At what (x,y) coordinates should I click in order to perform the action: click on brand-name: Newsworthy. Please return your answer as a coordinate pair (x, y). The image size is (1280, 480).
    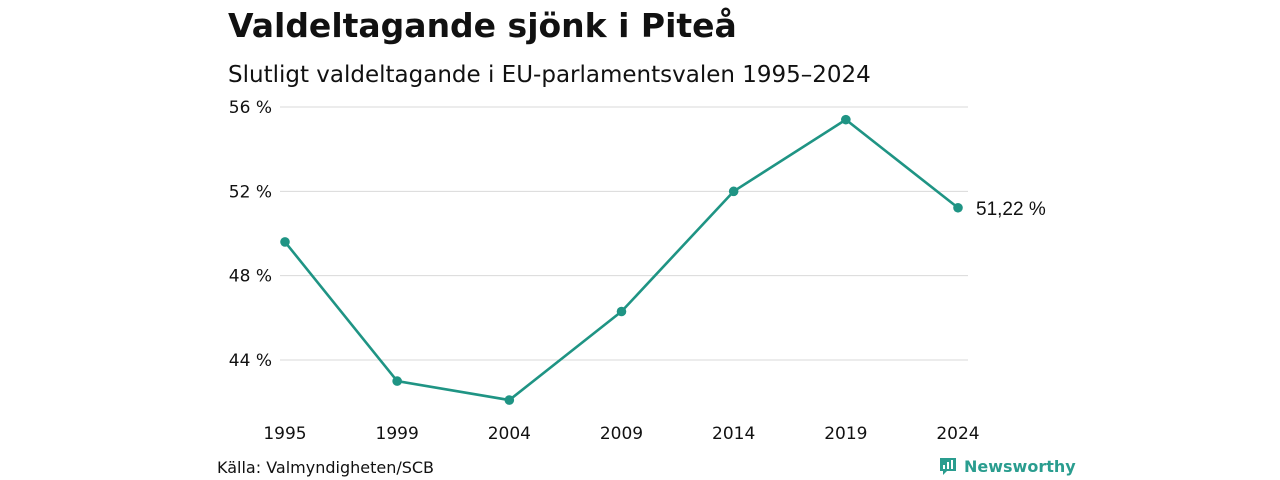
    Looking at the image, I should click on (1020, 466).